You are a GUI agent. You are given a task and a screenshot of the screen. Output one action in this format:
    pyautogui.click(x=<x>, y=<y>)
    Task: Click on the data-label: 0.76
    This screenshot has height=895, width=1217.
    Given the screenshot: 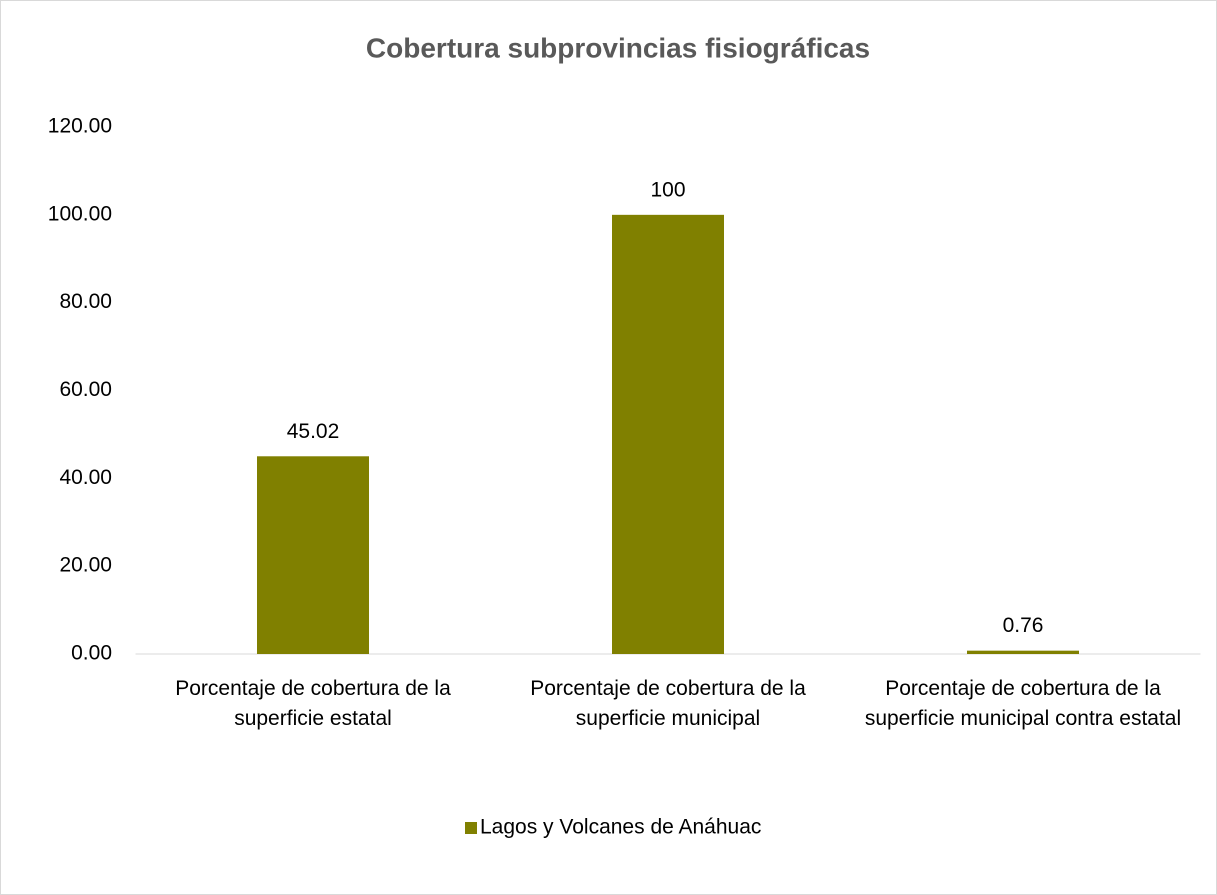 What is the action you would take?
    pyautogui.click(x=1023, y=625)
    